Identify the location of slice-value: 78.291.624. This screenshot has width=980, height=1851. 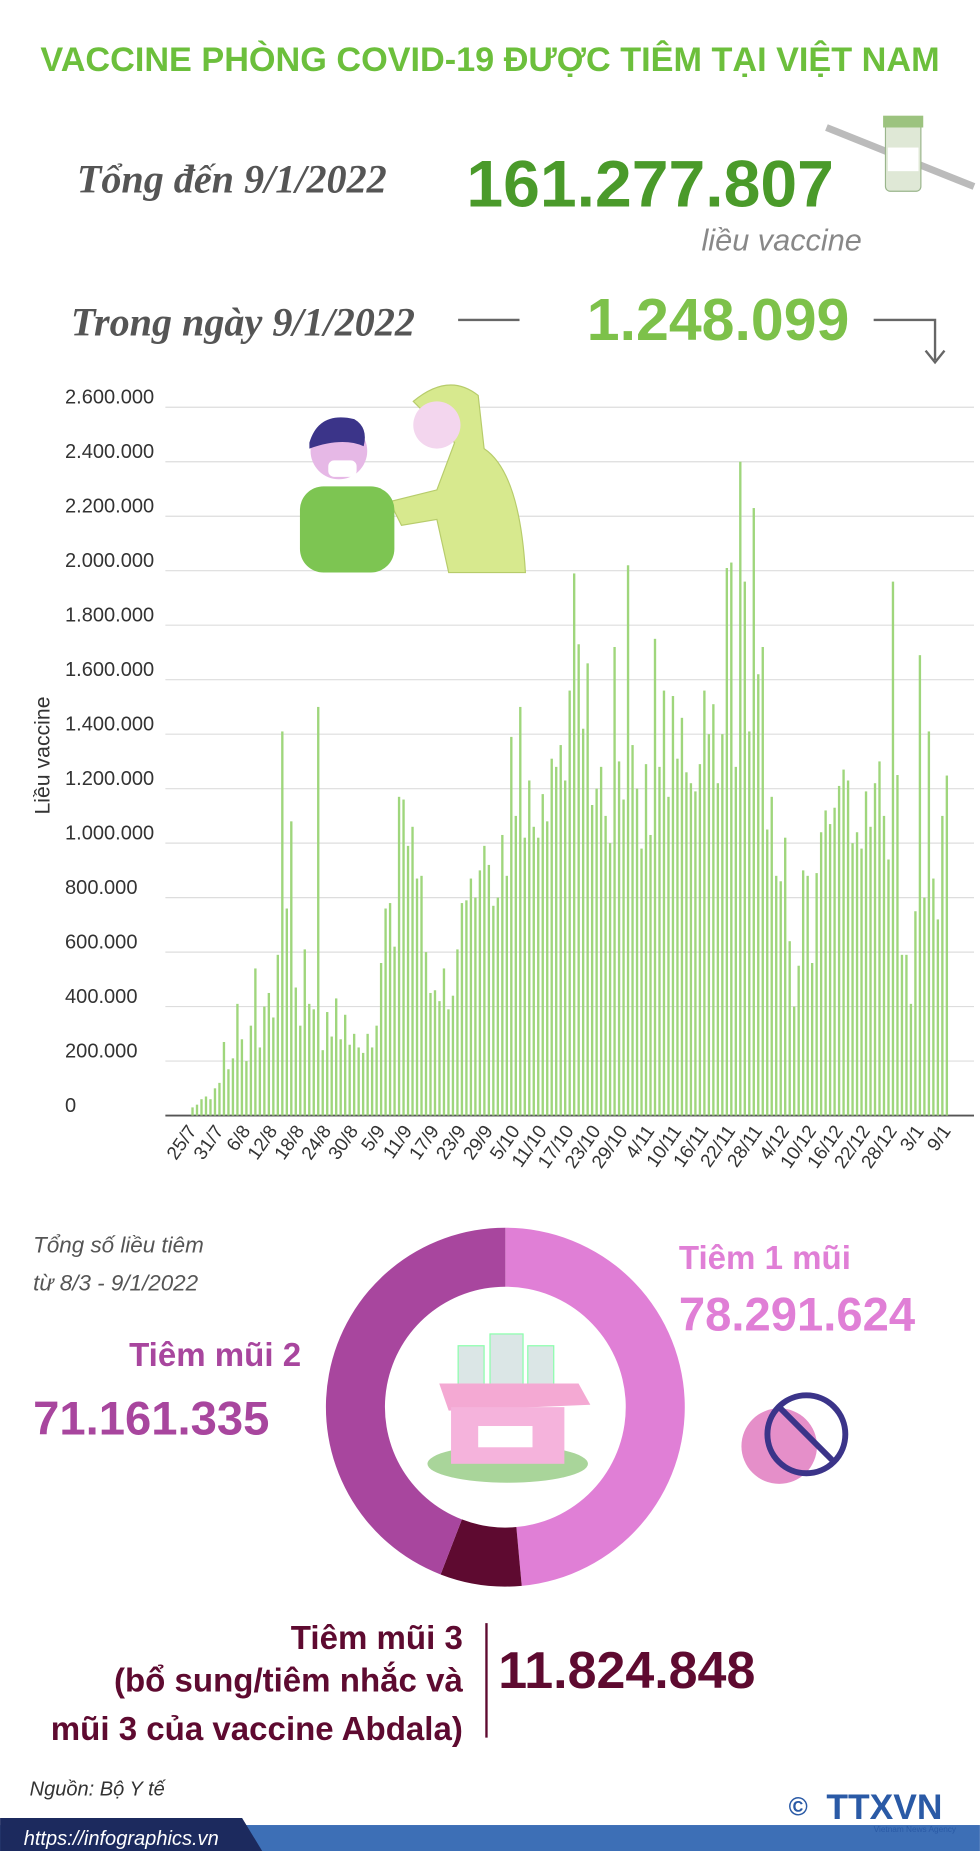
(797, 1314).